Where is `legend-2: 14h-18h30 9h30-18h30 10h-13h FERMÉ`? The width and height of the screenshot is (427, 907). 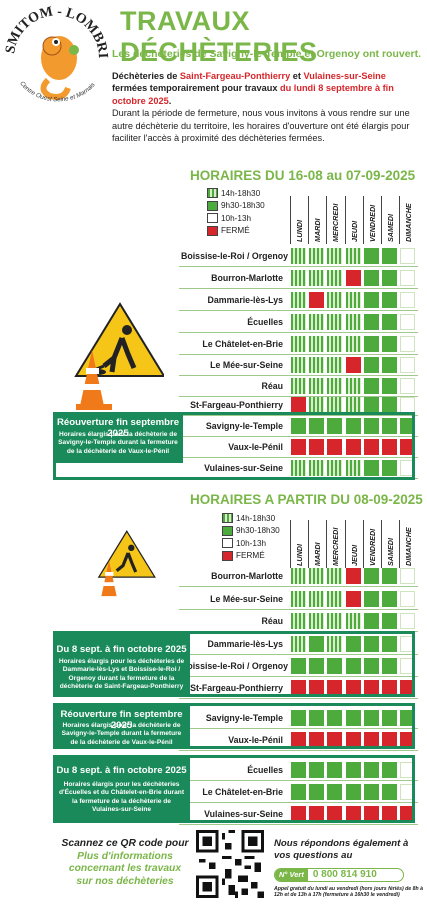
legend-2: 14h-18h30 9h30-18h30 10h-13h FERMÉ is located at coordinates (262, 537).